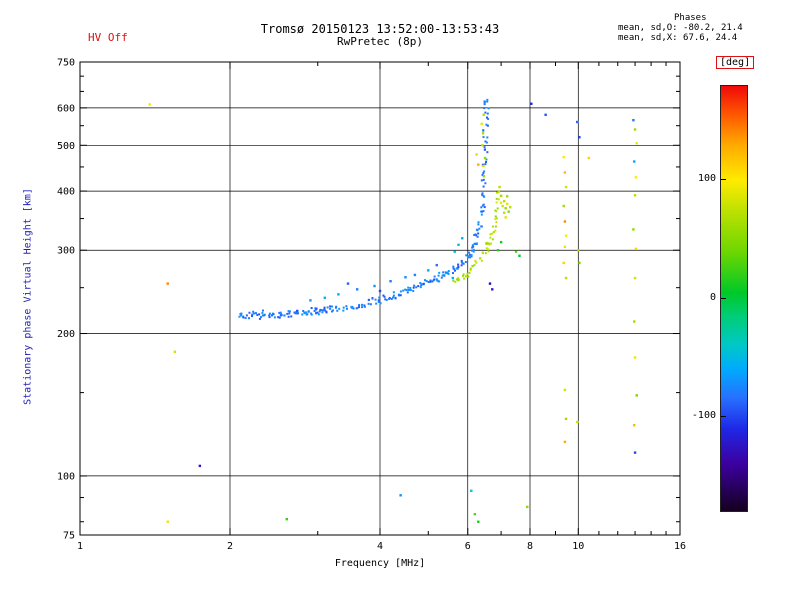 The image size is (800, 600). Describe the element at coordinates (66, 192) in the screenshot. I see `y-tick-label: 400` at that location.